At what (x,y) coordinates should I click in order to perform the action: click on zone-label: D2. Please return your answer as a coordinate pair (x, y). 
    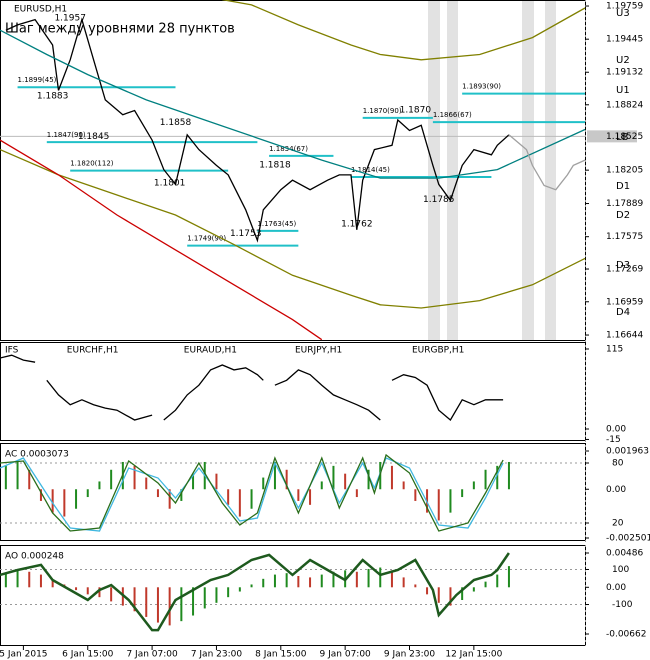
    Looking at the image, I should click on (623, 215).